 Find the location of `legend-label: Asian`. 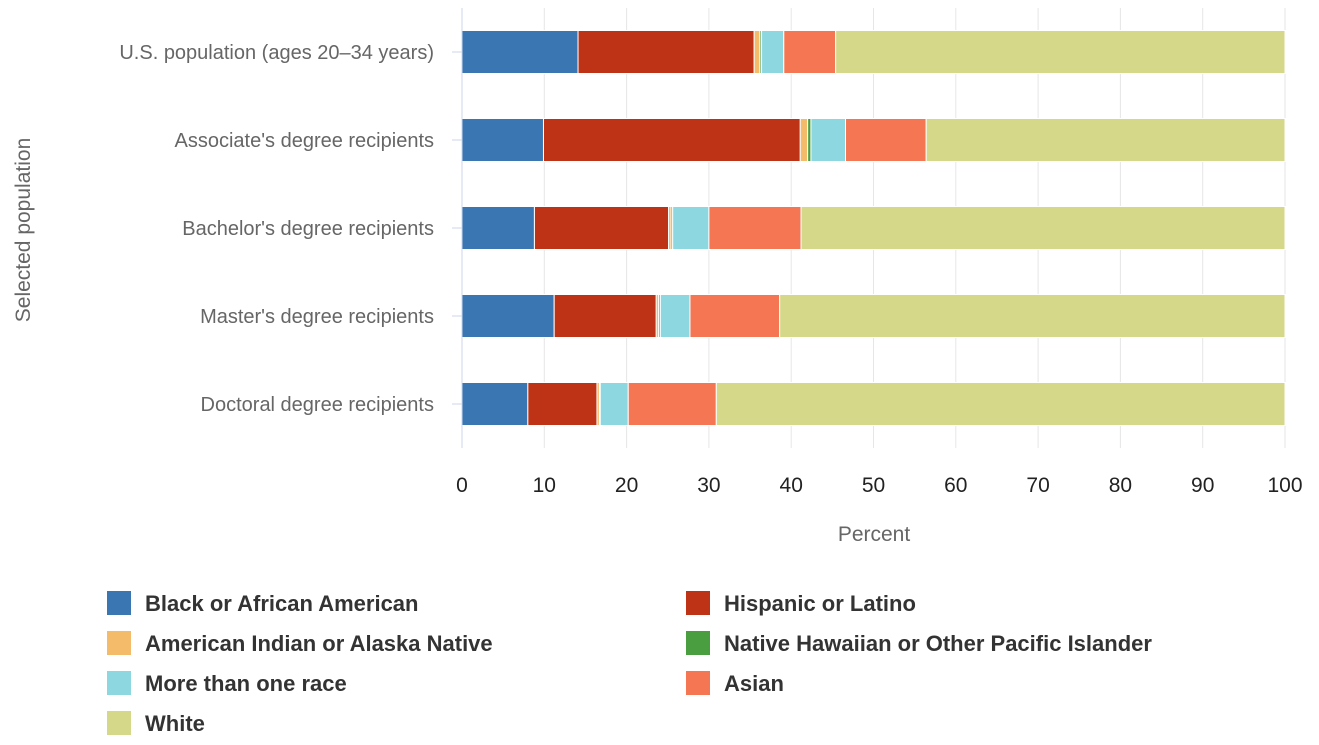

legend-label: Asian is located at coordinates (754, 683).